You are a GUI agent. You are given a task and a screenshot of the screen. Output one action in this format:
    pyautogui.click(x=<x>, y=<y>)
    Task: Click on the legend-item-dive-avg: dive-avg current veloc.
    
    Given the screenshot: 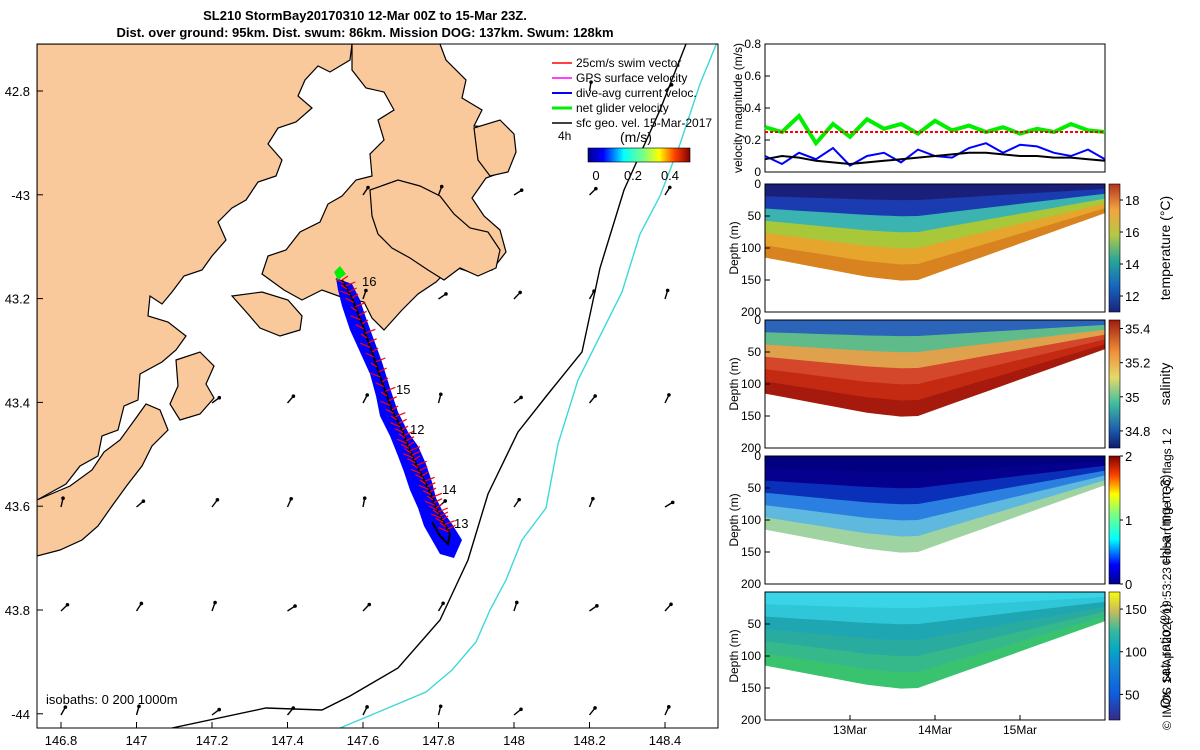 What is the action you would take?
    pyautogui.click(x=624, y=93)
    